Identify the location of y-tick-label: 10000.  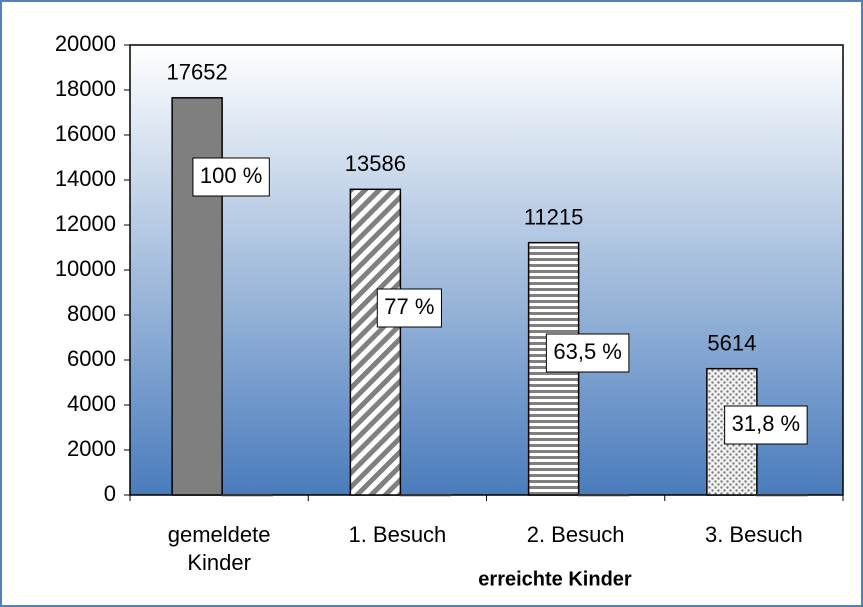
(85, 268).